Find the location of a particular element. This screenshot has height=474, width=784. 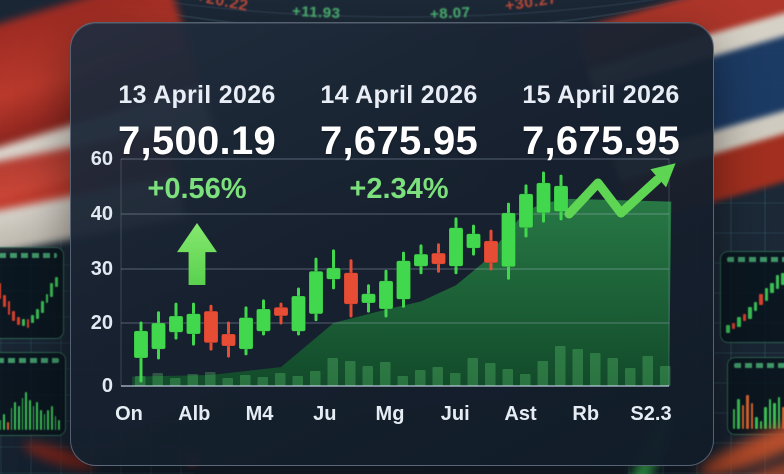

y-tick-label: 40 is located at coordinates (101, 214).